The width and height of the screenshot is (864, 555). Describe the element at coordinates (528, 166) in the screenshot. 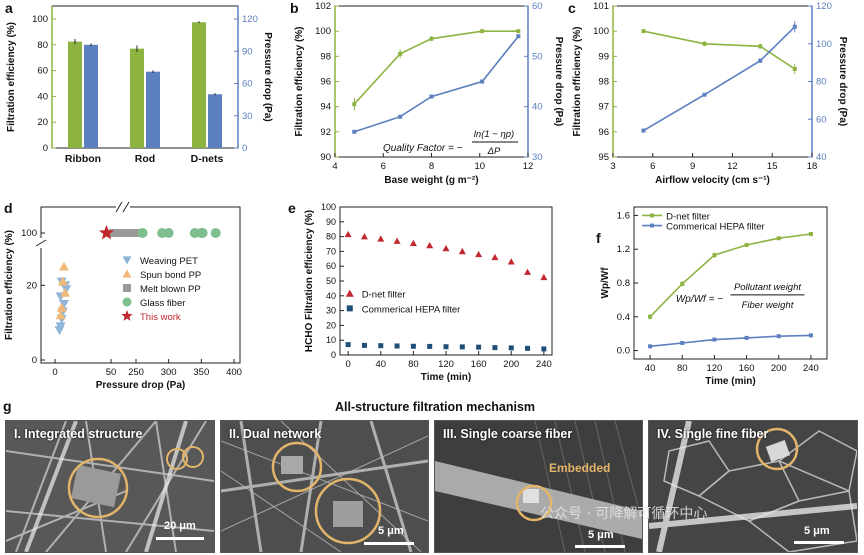

I see `xtick-label-b: 12` at that location.